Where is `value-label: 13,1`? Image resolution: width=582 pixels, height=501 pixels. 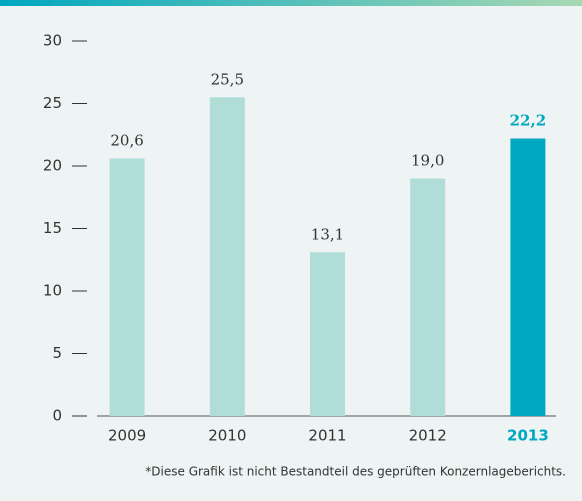
value-label: 13,1 is located at coordinates (327, 234).